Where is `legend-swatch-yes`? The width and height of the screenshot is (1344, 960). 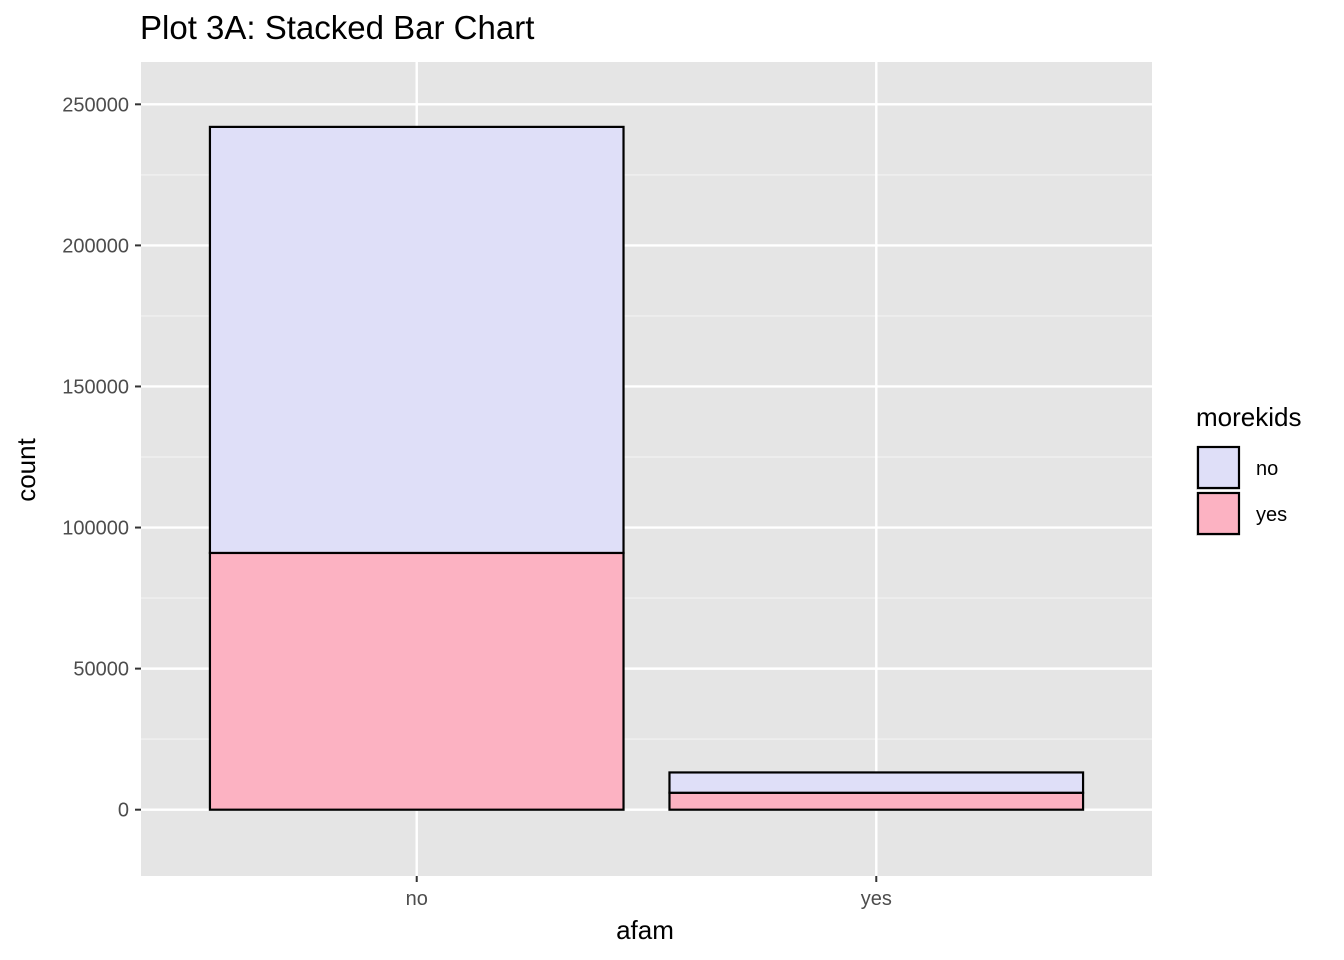
legend-swatch-yes is located at coordinates (1218, 513).